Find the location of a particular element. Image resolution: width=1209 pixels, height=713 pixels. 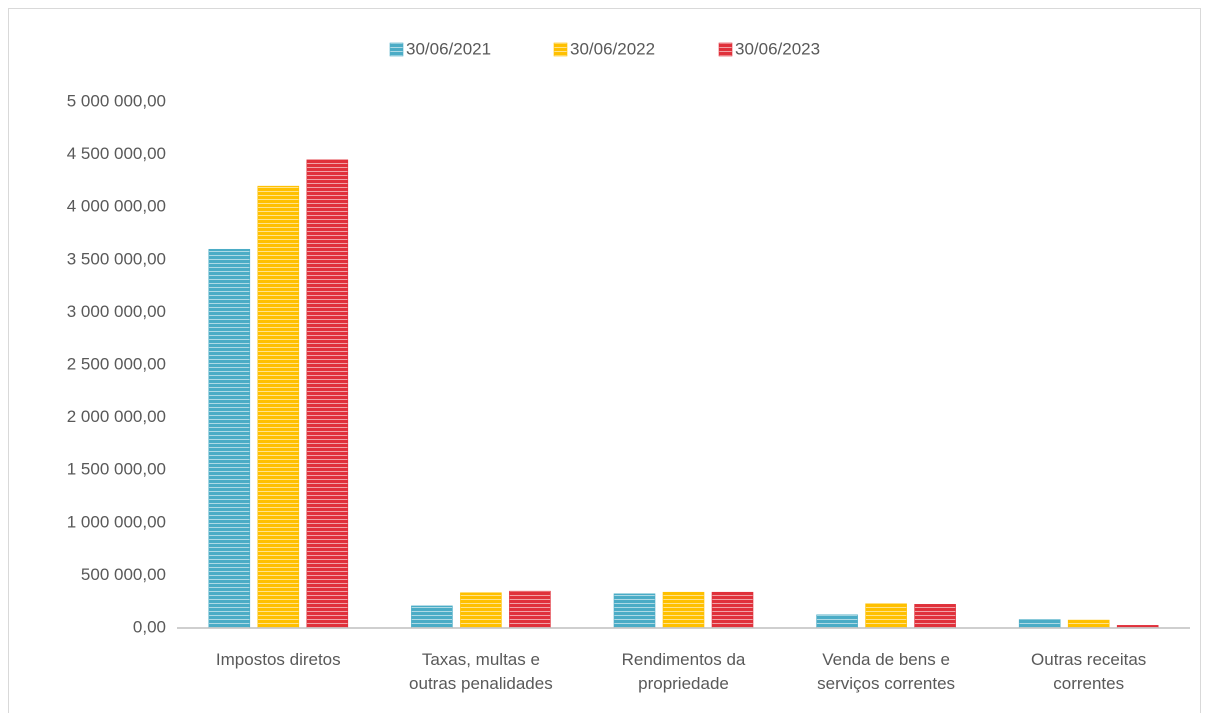

y-tick-label: 3 500 000,00 is located at coordinates (116, 258).